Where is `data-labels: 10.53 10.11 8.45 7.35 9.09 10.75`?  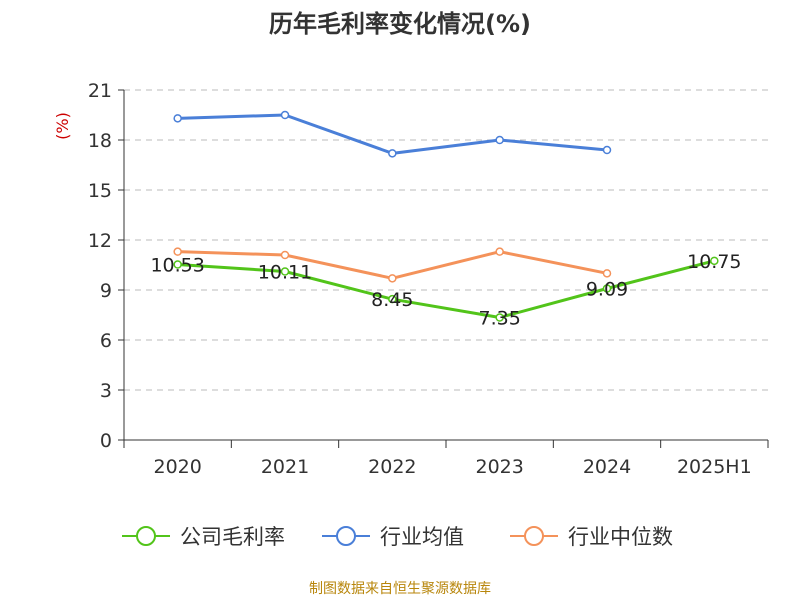 data-labels: 10.53 10.11 8.45 7.35 9.09 10.75 is located at coordinates (445, 290).